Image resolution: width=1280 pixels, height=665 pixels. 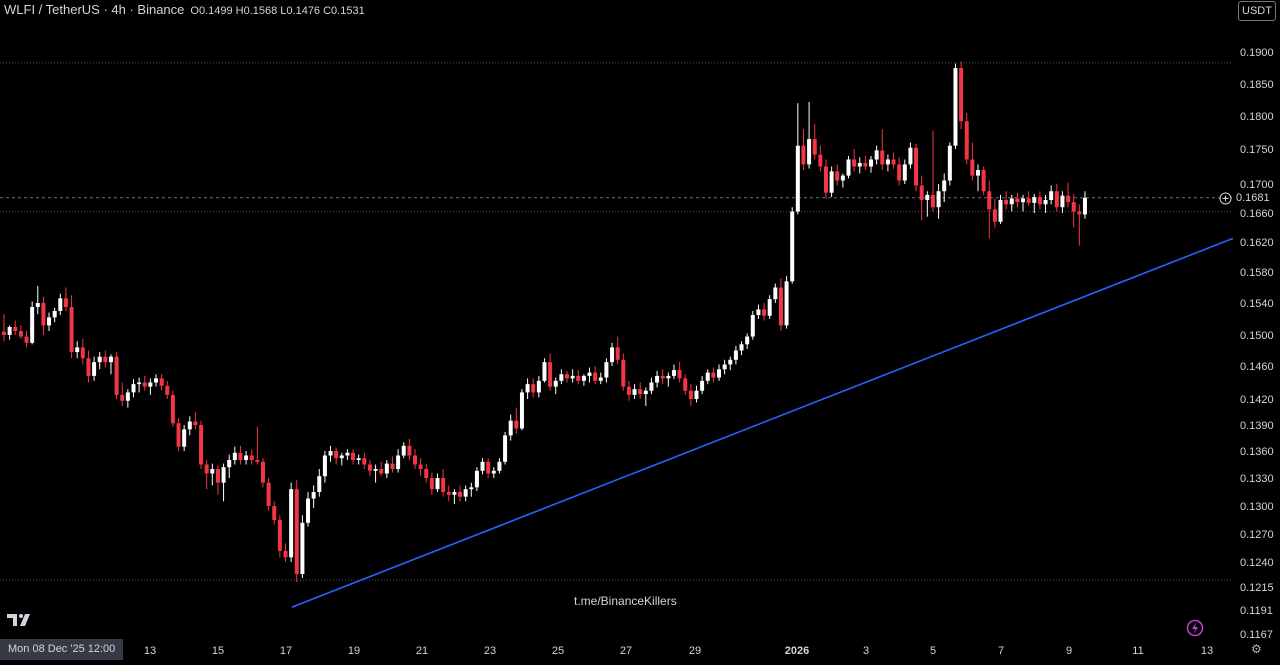 I want to click on time-axis-label: 11, so click(x=1137, y=651).